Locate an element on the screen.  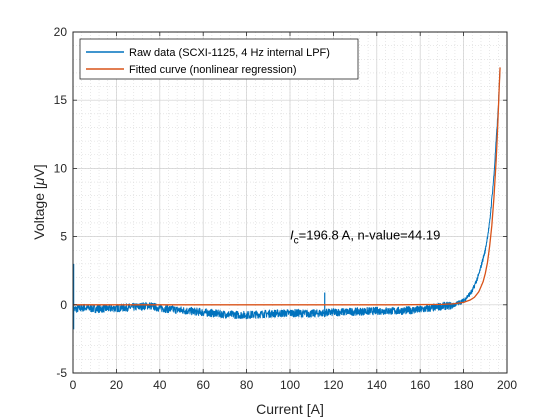
legend-label-fit: Fitted curve (nonlinear regression) is located at coordinates (213, 70).